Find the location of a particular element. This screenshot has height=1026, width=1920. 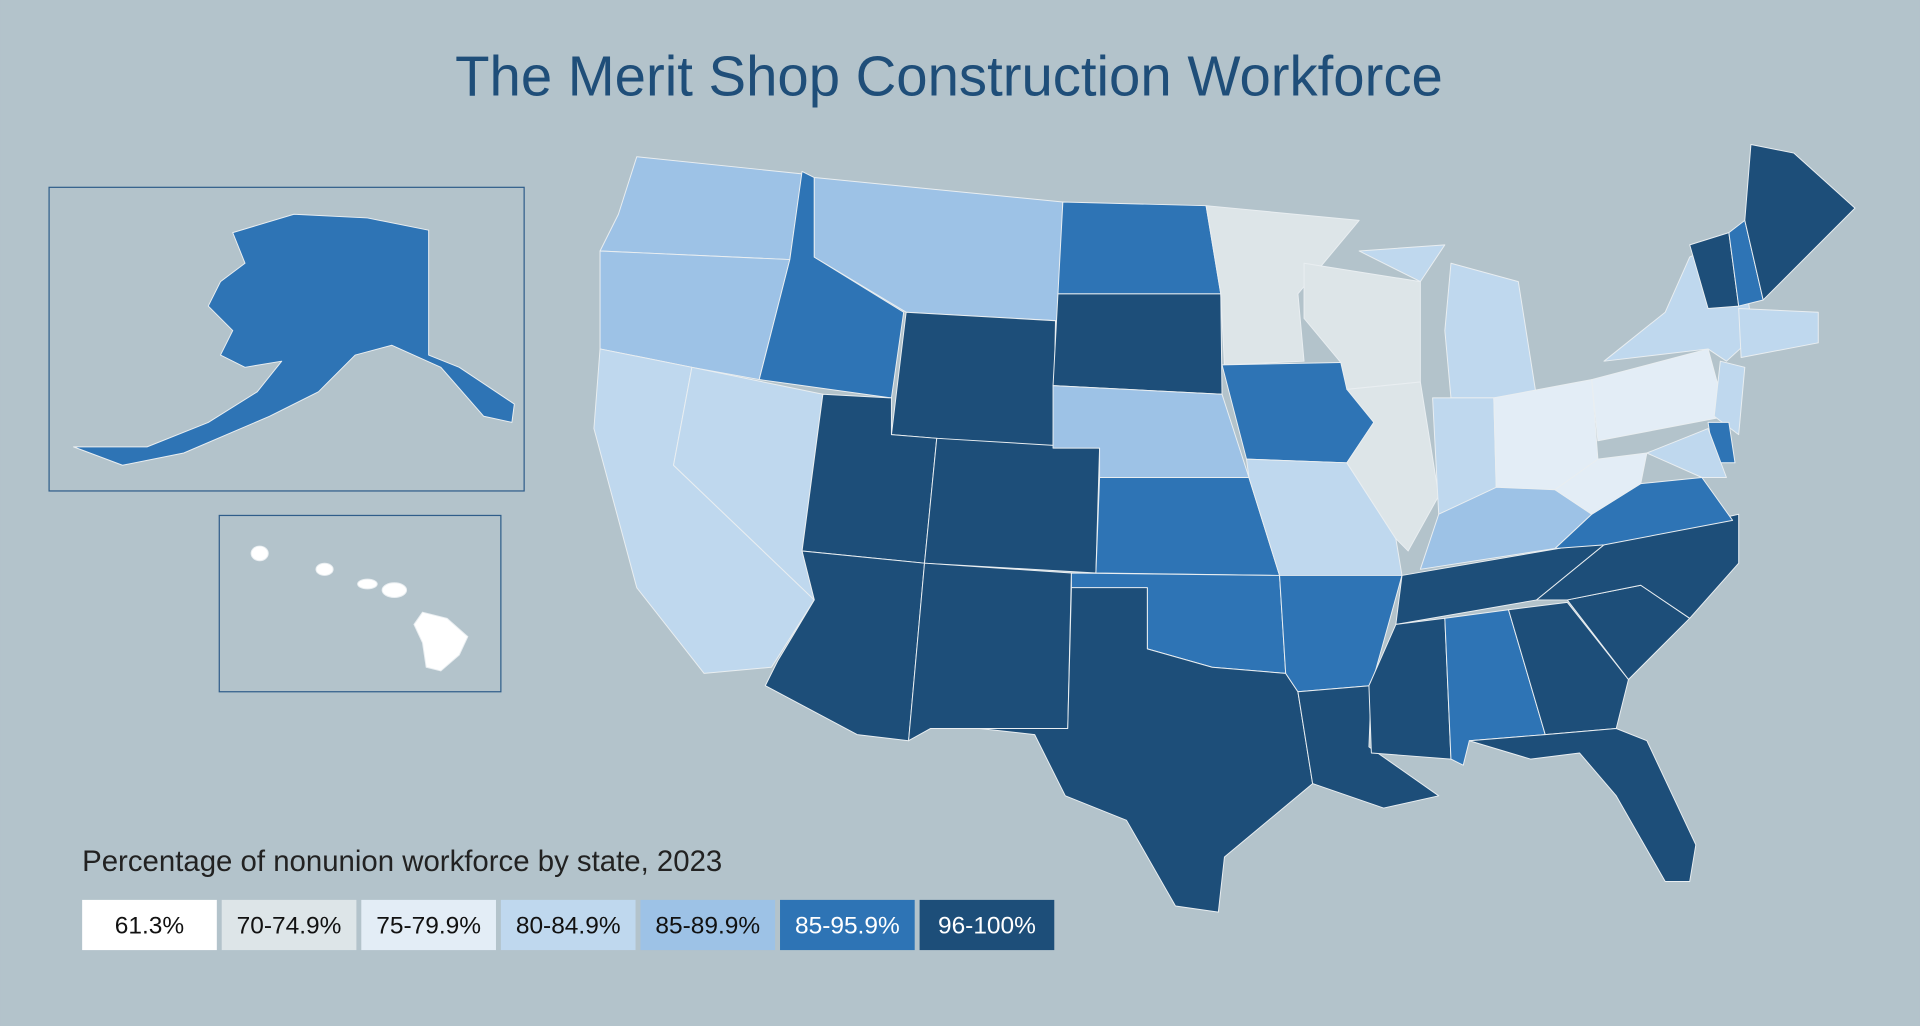

legend-label: 85-89.9% is located at coordinates (707, 925).